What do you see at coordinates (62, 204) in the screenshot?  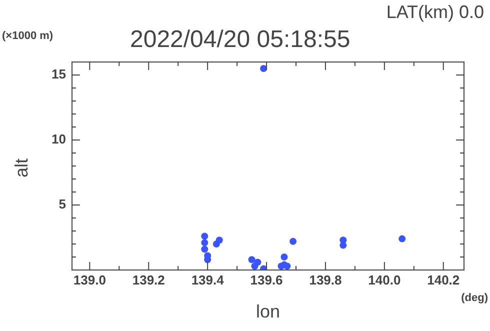 I see `y-tick-label: 5` at bounding box center [62, 204].